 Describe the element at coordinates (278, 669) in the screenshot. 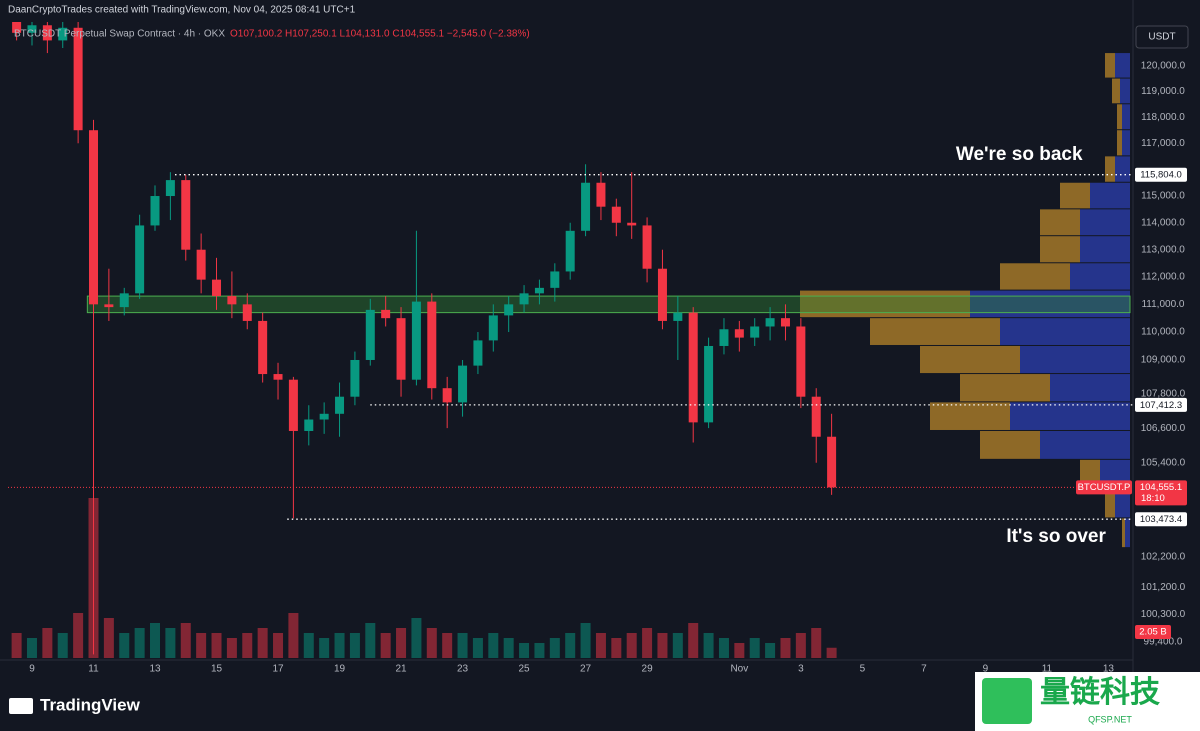

I see `x-tick-label: 17` at that location.